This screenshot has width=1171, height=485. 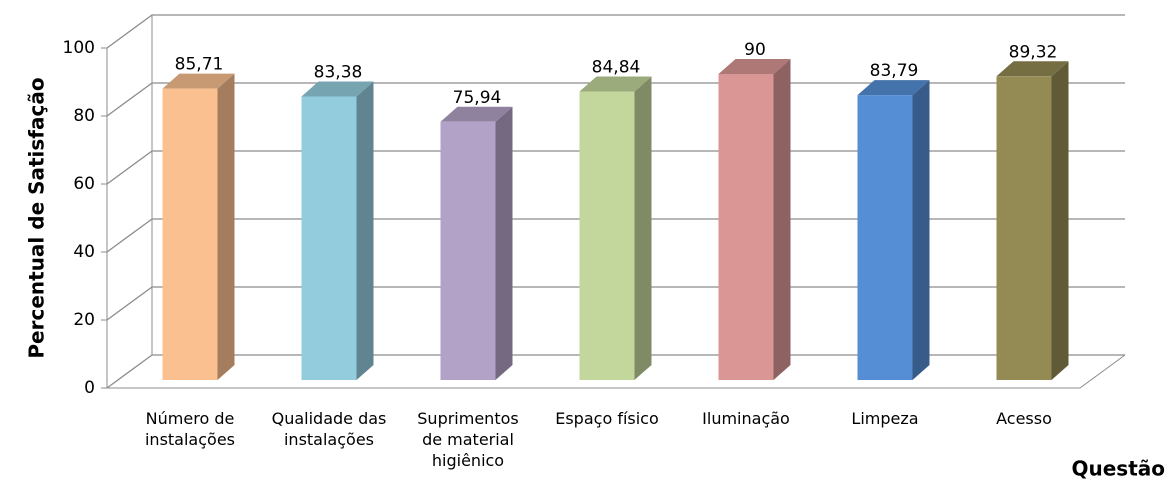 What do you see at coordinates (885, 418) in the screenshot?
I see `x-tick-label: Limpeza` at bounding box center [885, 418].